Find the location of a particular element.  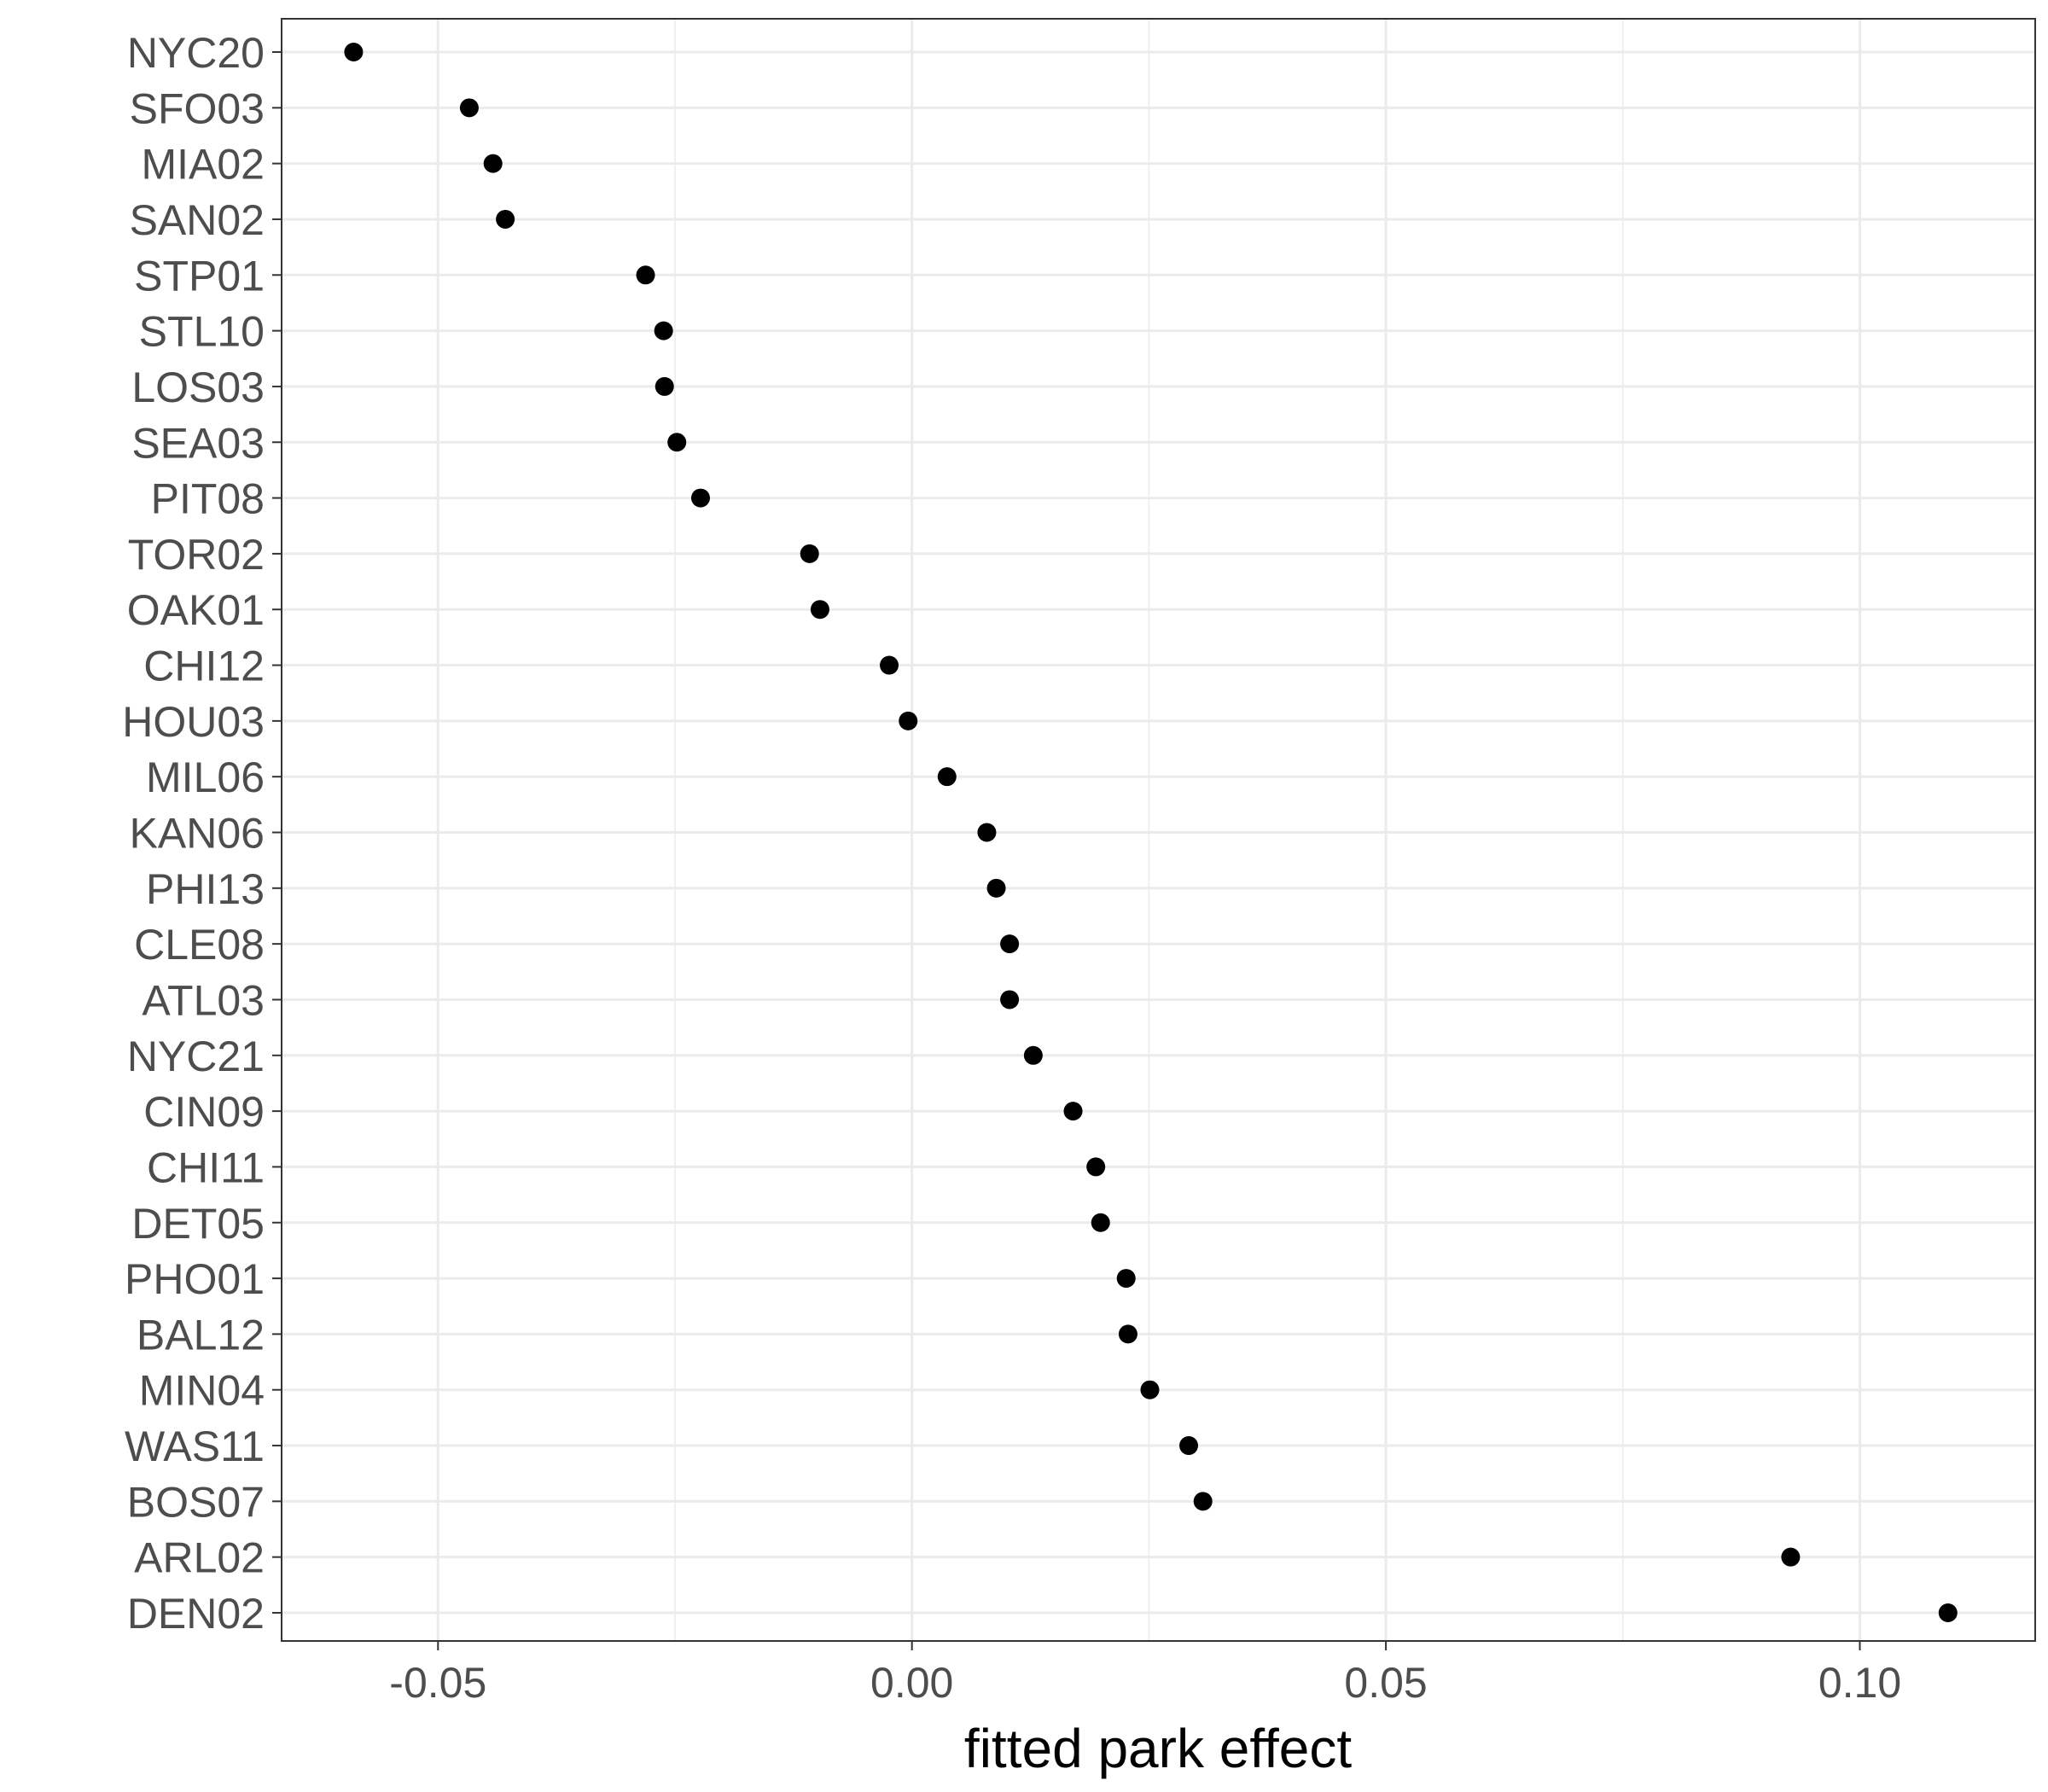

y-tick-label: ATL03 is located at coordinates (203, 1000).